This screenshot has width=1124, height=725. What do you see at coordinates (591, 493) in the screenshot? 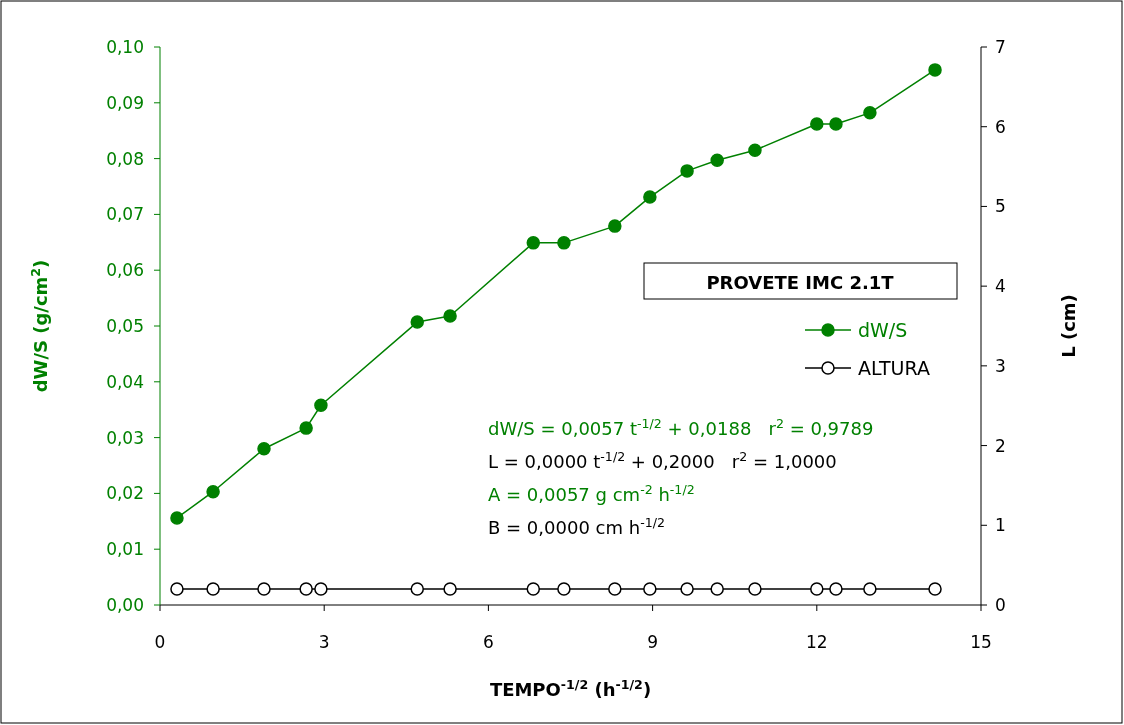
I see `annotation: A = 0,0057 g cm$^{-2}$ h$^{-1/2}$` at bounding box center [591, 493].